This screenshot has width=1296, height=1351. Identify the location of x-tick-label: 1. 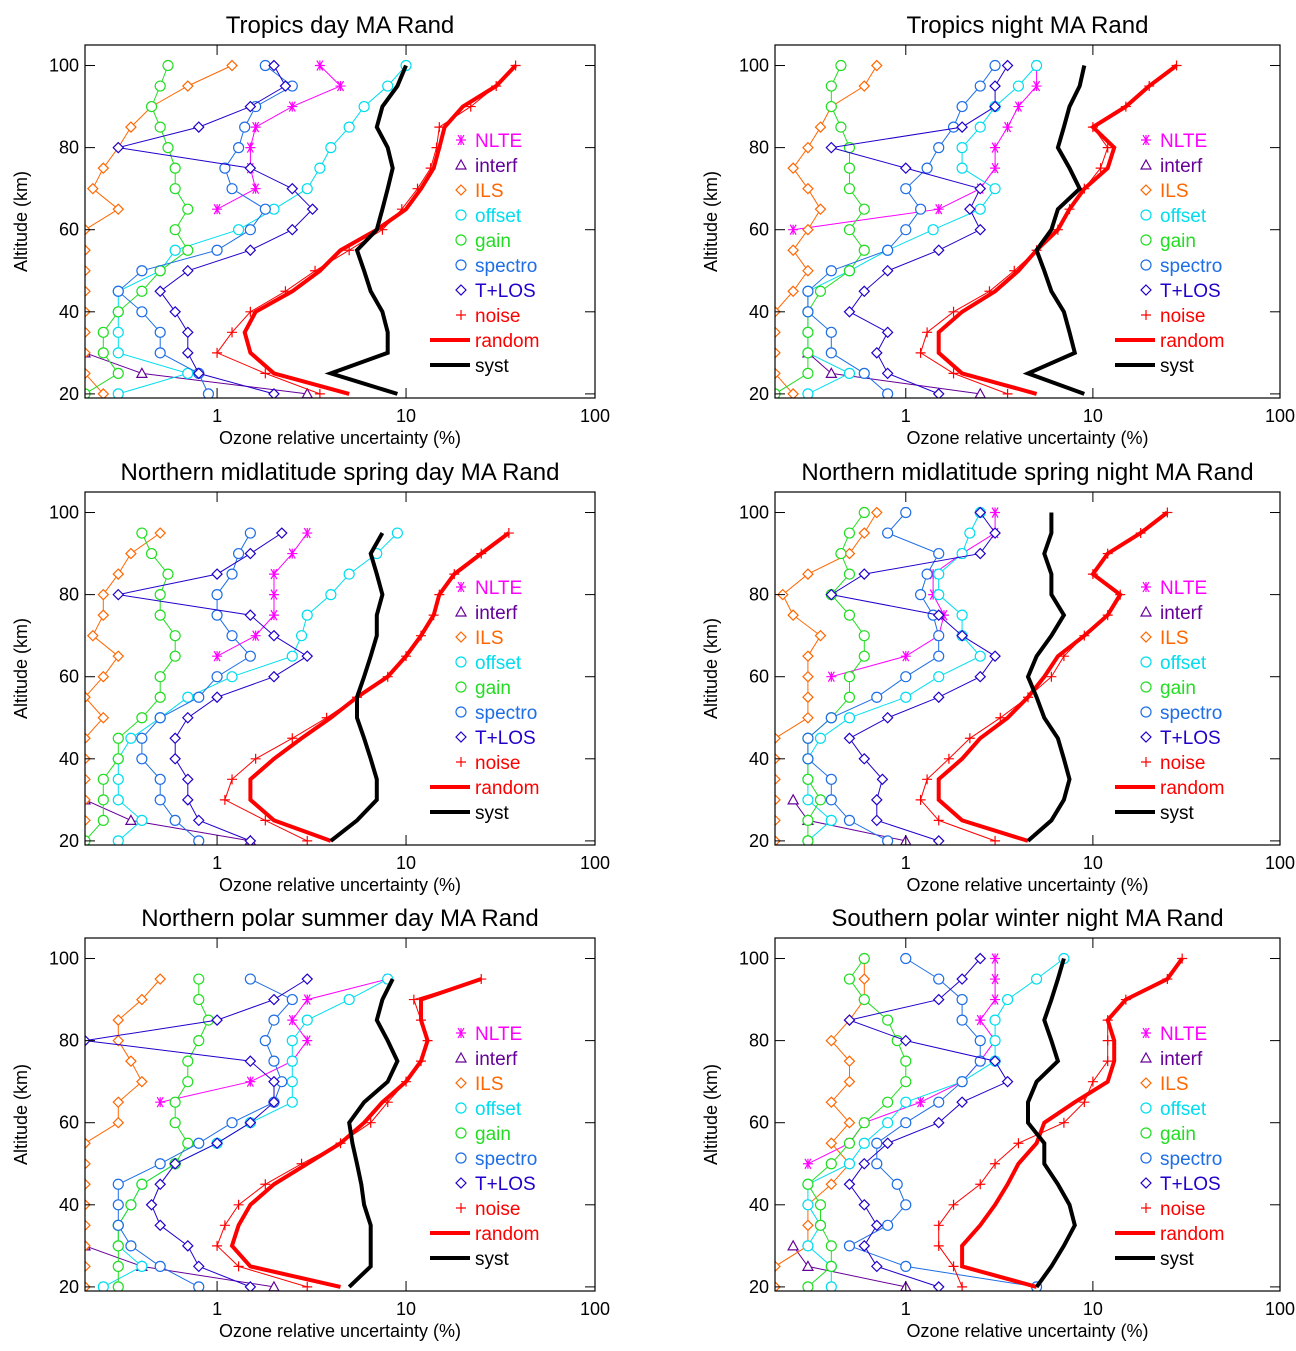
(217, 416).